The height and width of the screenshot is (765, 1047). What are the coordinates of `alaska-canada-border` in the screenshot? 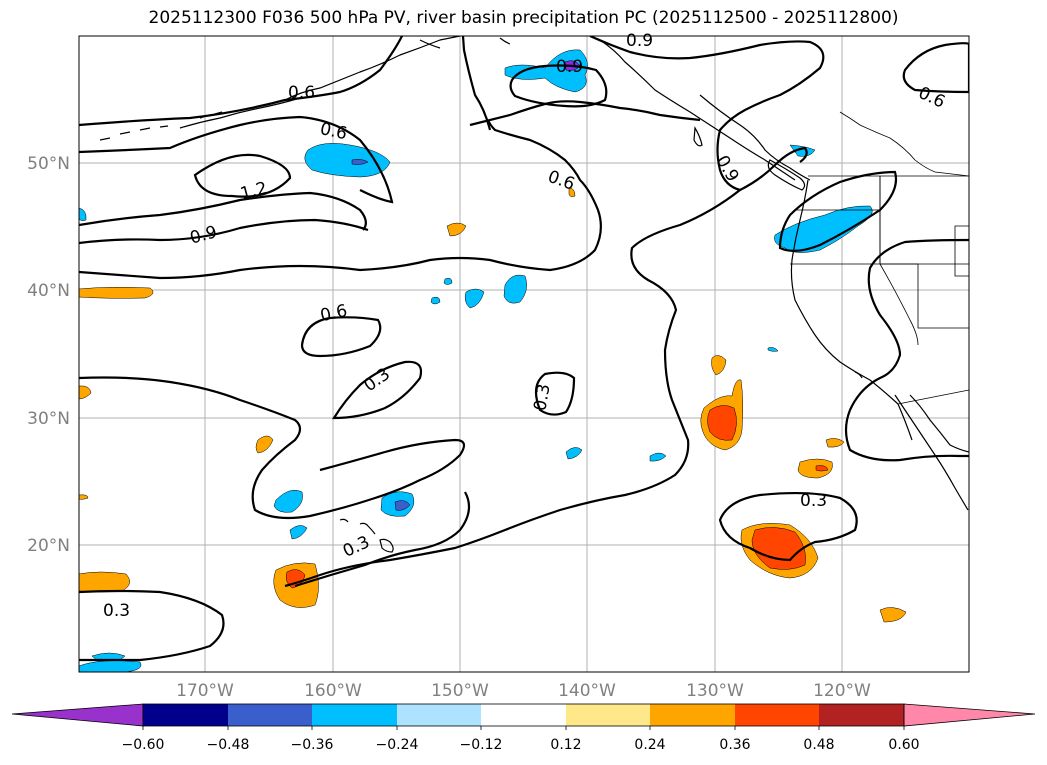 It's located at (904, 144).